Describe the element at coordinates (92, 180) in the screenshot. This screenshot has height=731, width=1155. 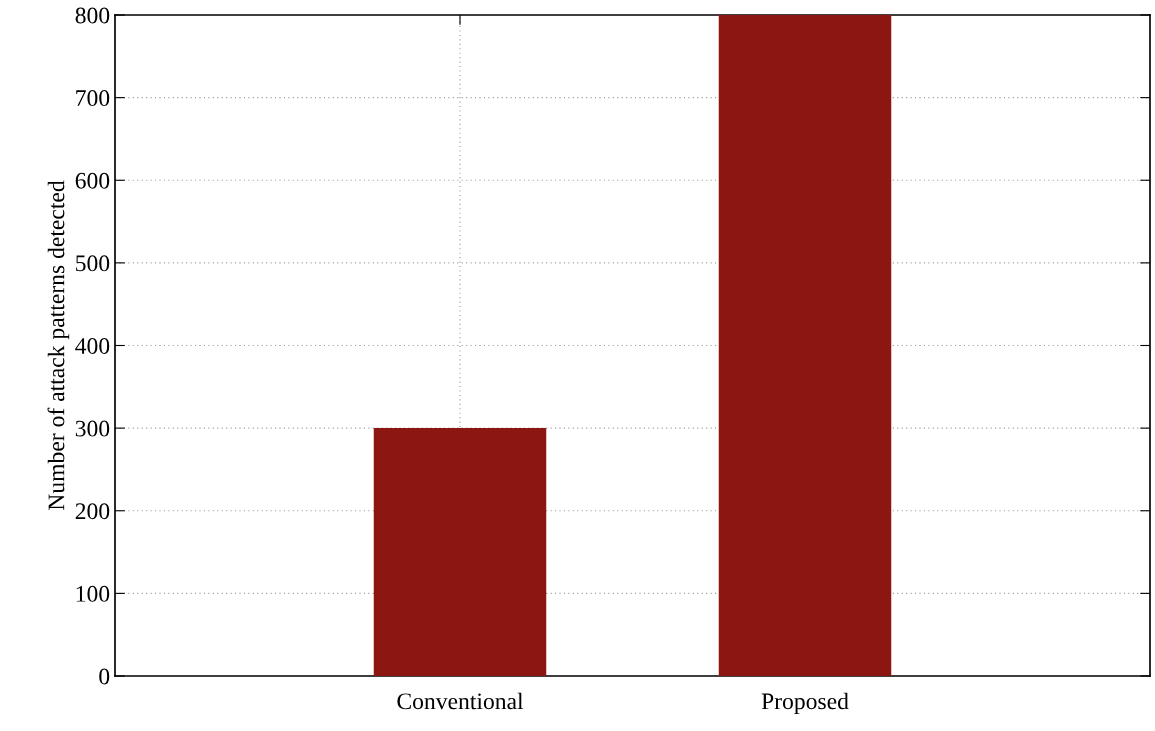
I see `y-tick-label: 600` at that location.